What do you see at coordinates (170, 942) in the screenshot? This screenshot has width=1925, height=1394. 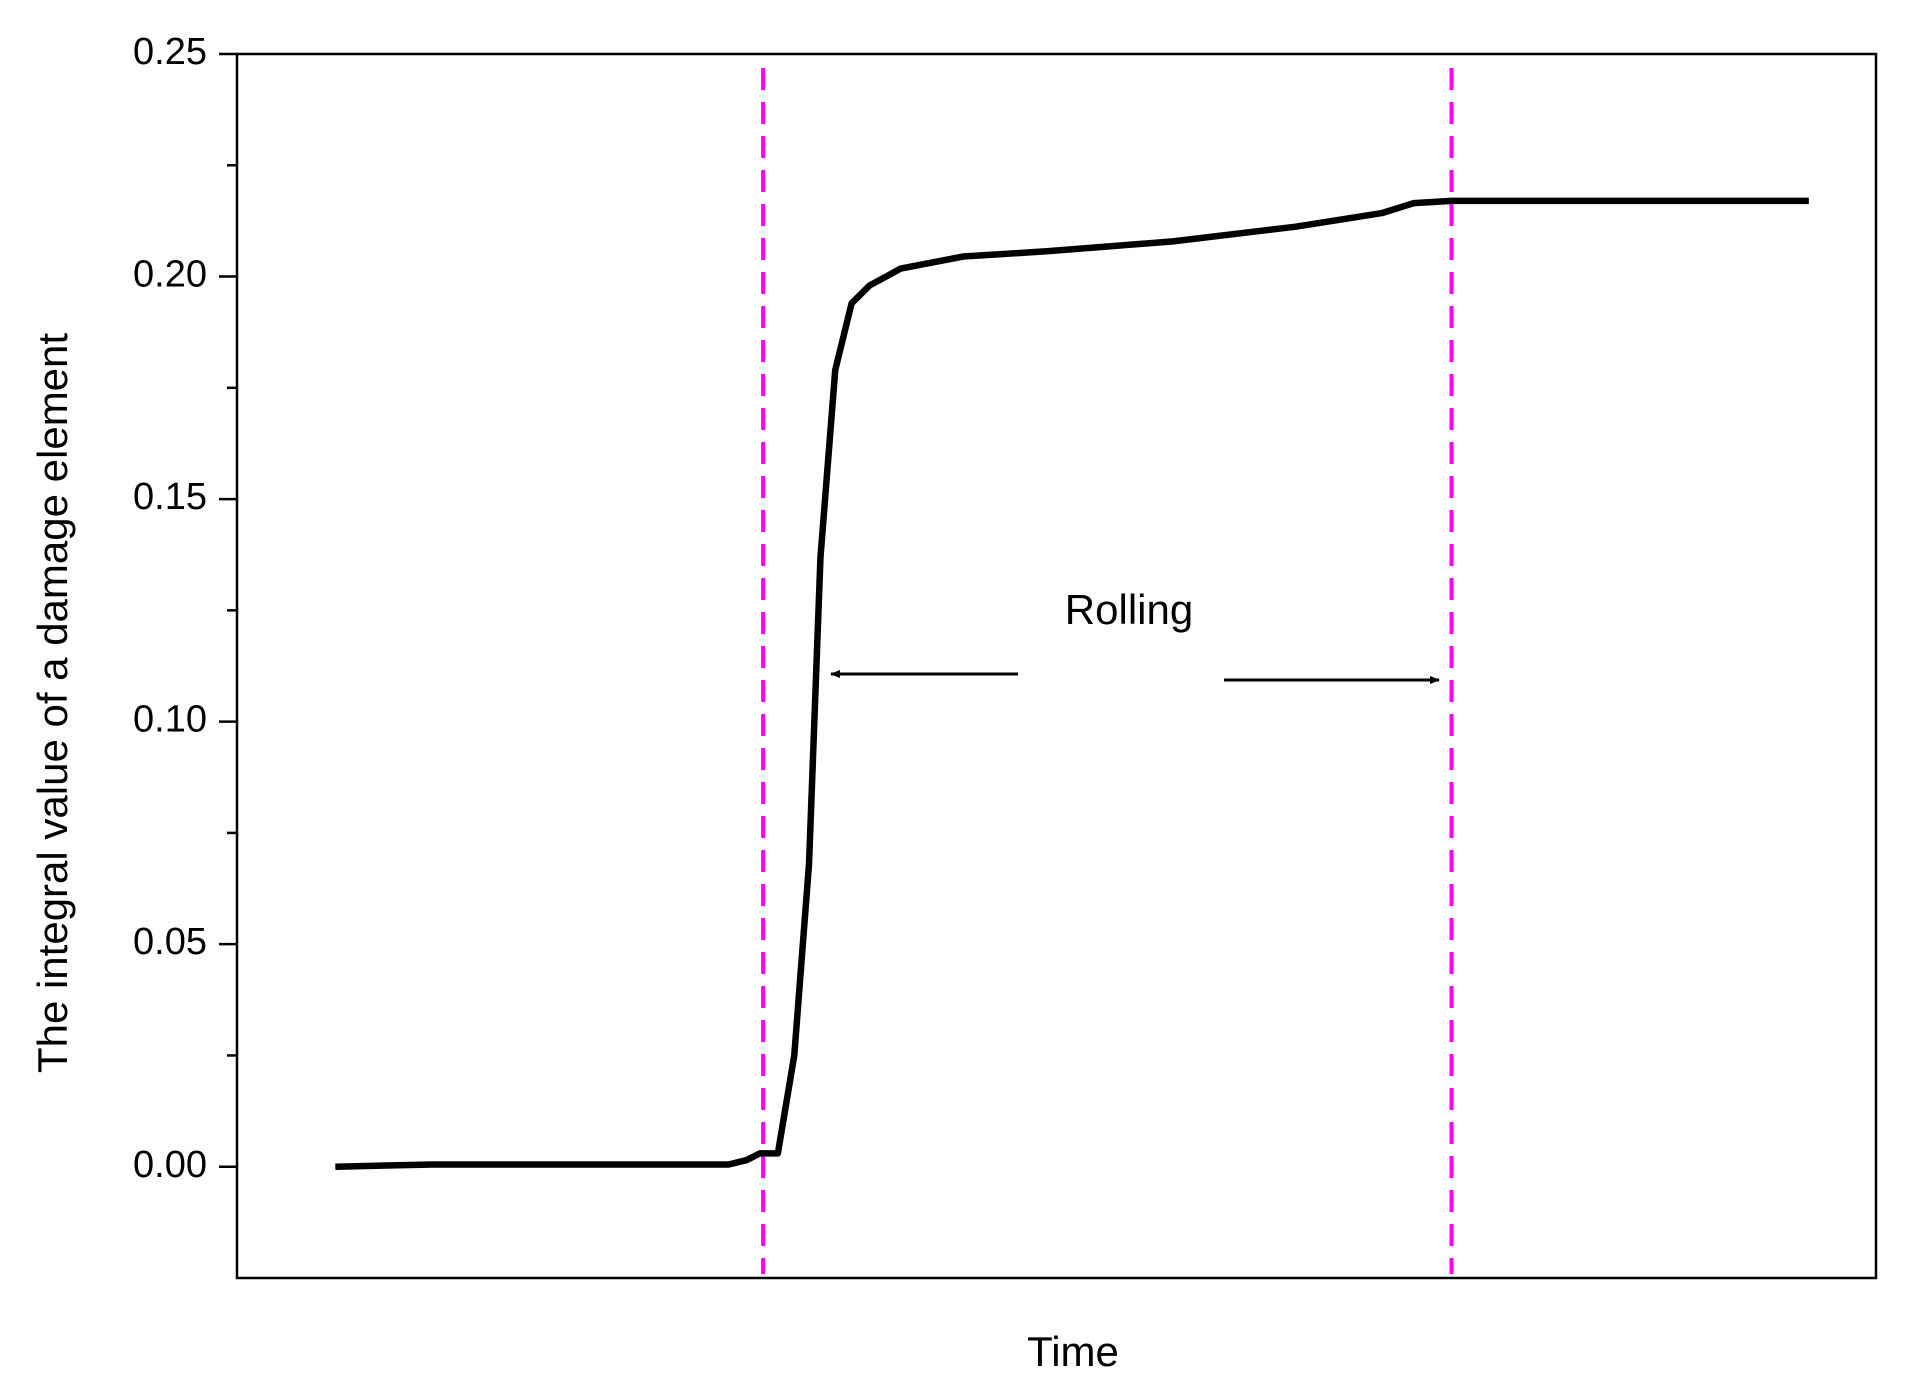 I see `y-tick-label: 0.05` at bounding box center [170, 942].